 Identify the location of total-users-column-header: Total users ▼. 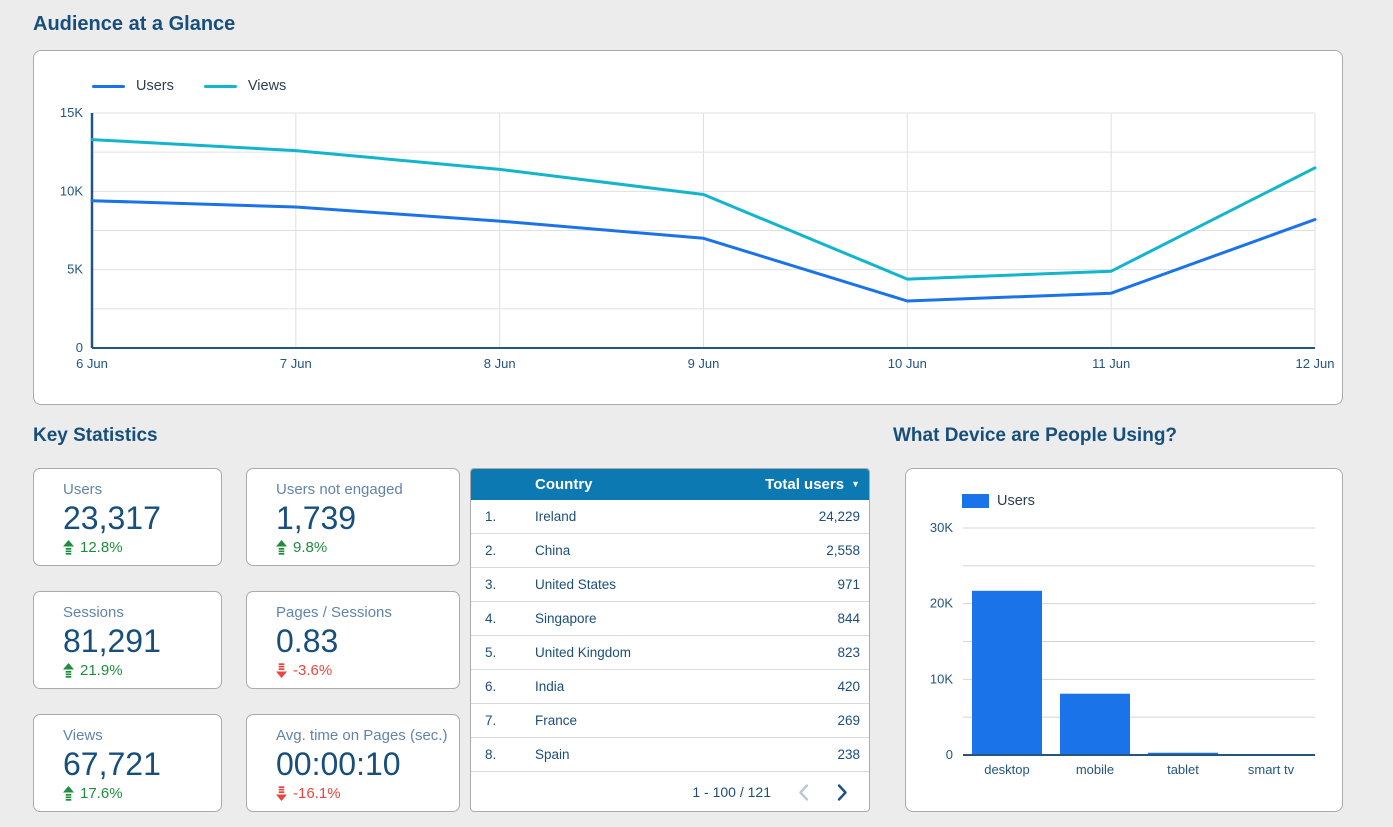
(817, 484).